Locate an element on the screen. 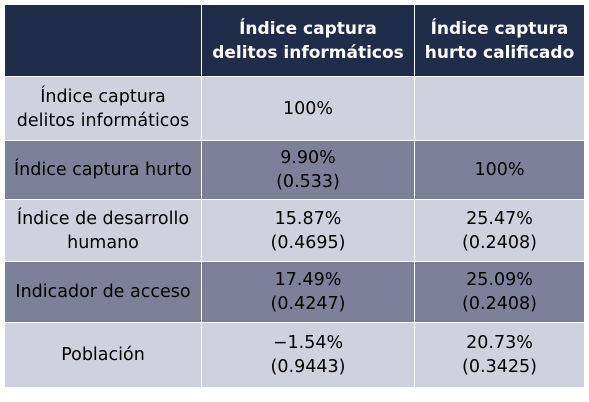  cell-value: 20.73% is located at coordinates (499, 343).